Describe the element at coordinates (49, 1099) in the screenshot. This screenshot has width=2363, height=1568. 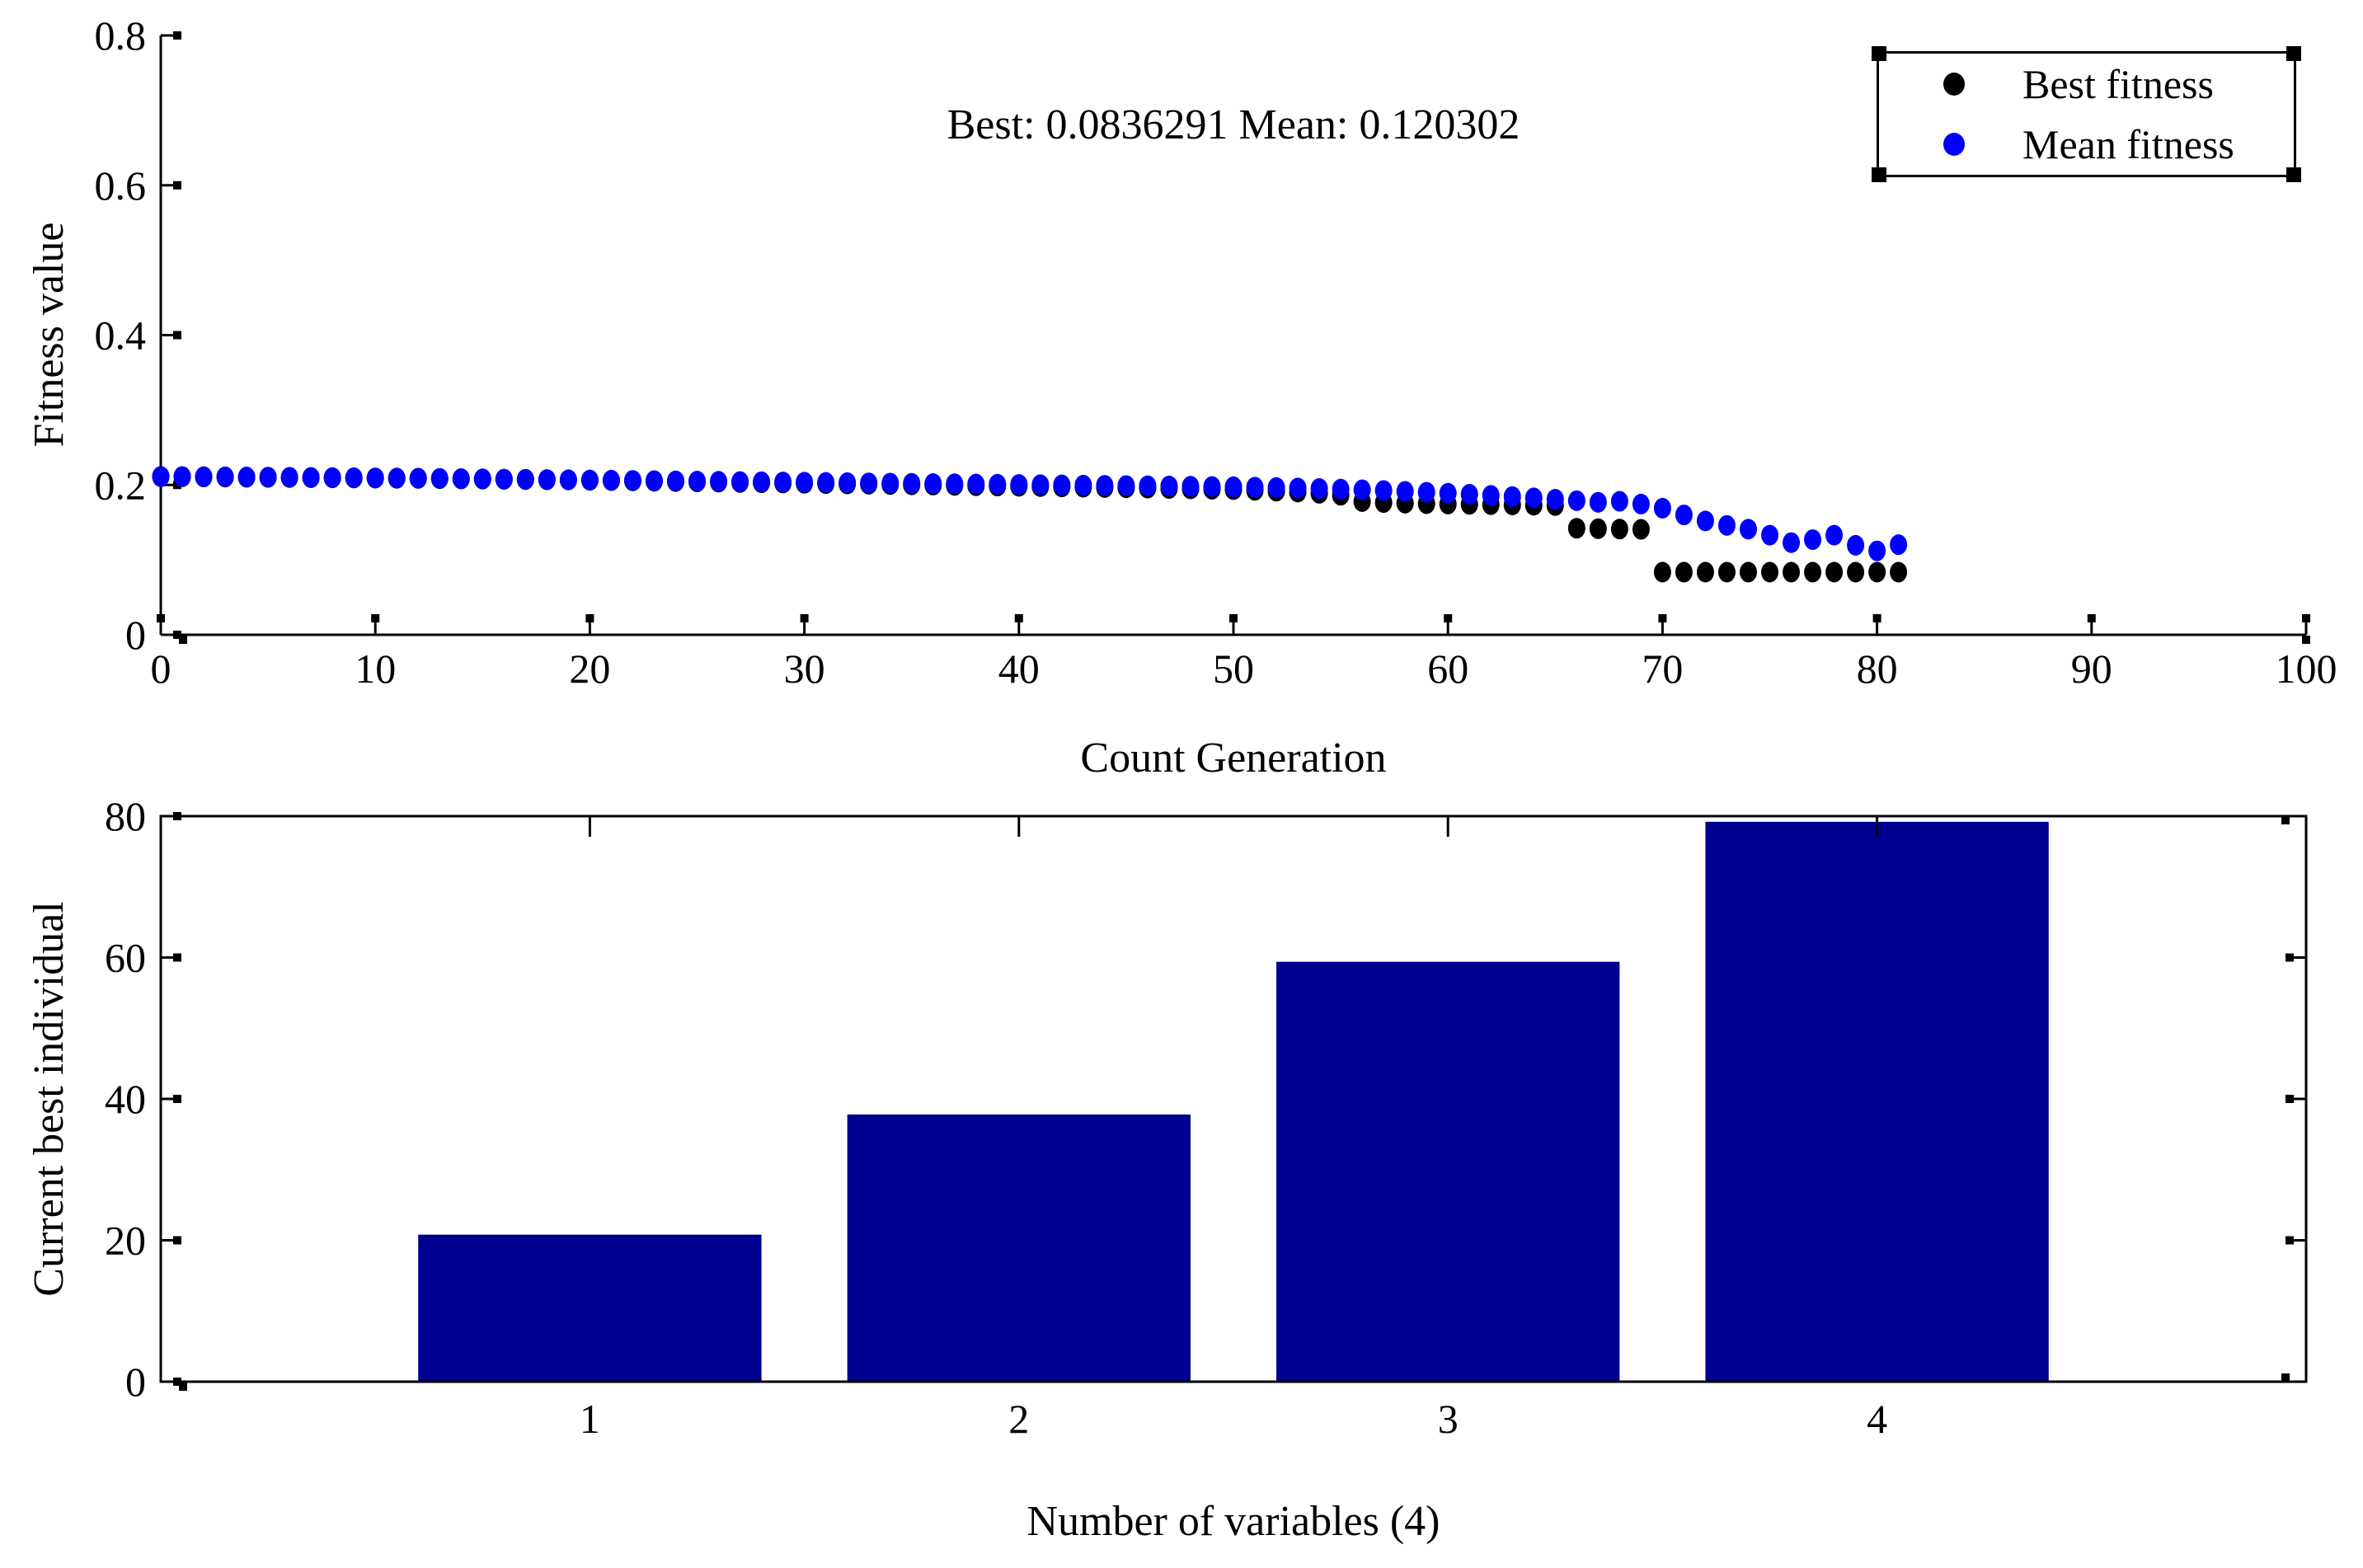
I see `y-axis-label-current-best-individual: Current best individual` at that location.